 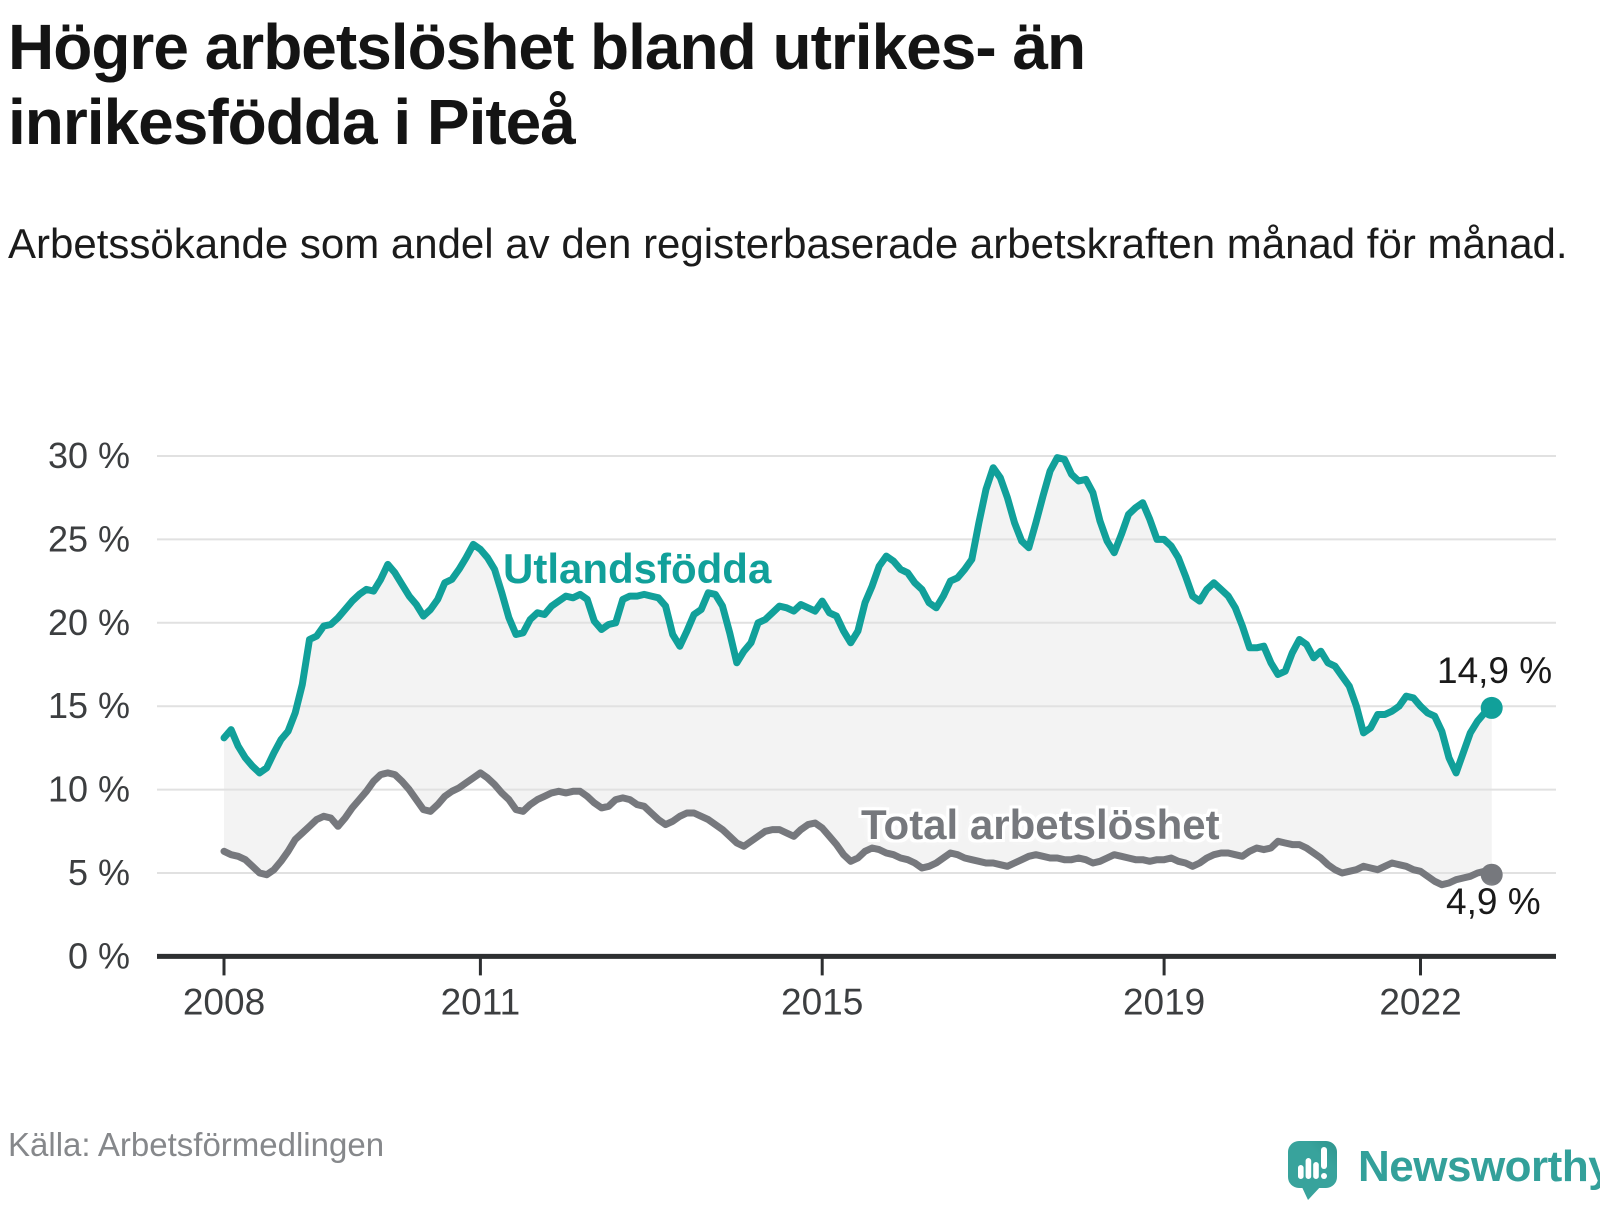 What do you see at coordinates (224, 1001) in the screenshot?
I see `x-axis-tick-label: 2008` at bounding box center [224, 1001].